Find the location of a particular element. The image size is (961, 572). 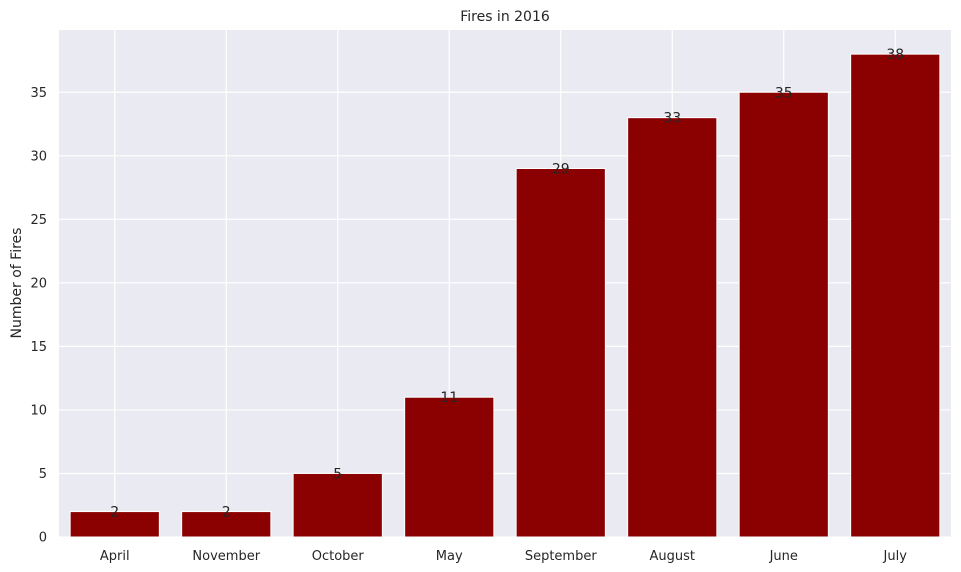

data-label: 38 is located at coordinates (895, 55).